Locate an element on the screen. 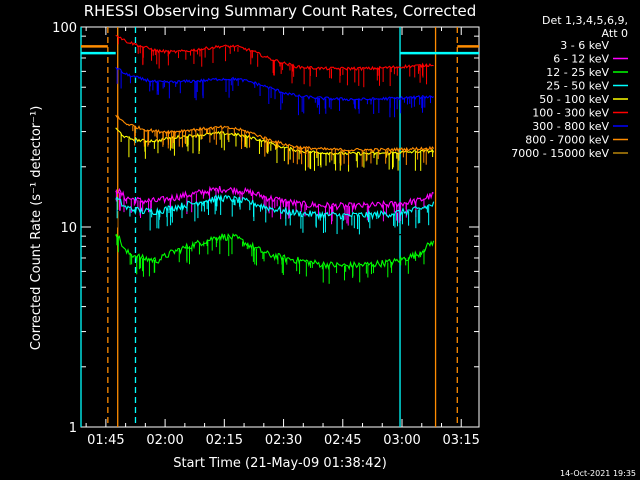 This screenshot has width=640, height=480. x-tick-label: 02:45 is located at coordinates (342, 440).